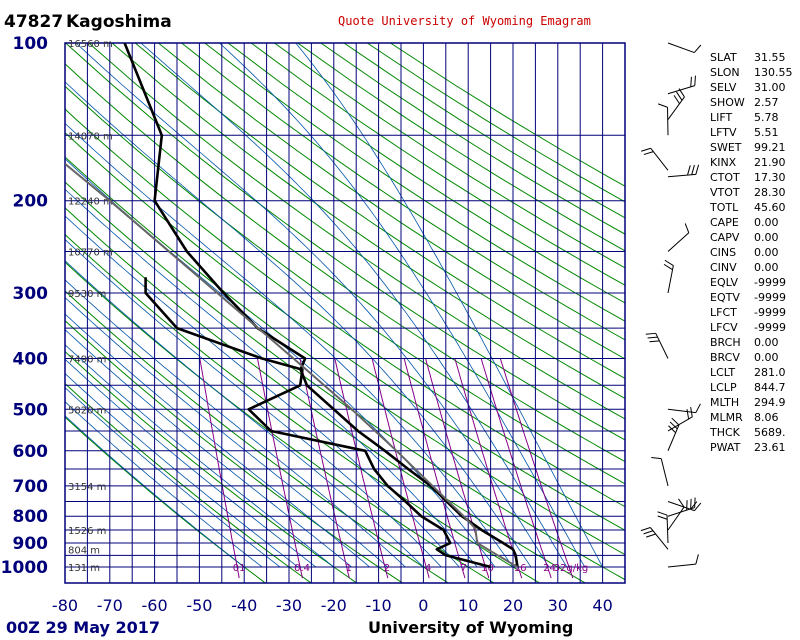 The height and width of the screenshot is (640, 800). What do you see at coordinates (464, 21) in the screenshot?
I see `quote-text: Quote University of Wyoming Emagram` at bounding box center [464, 21].